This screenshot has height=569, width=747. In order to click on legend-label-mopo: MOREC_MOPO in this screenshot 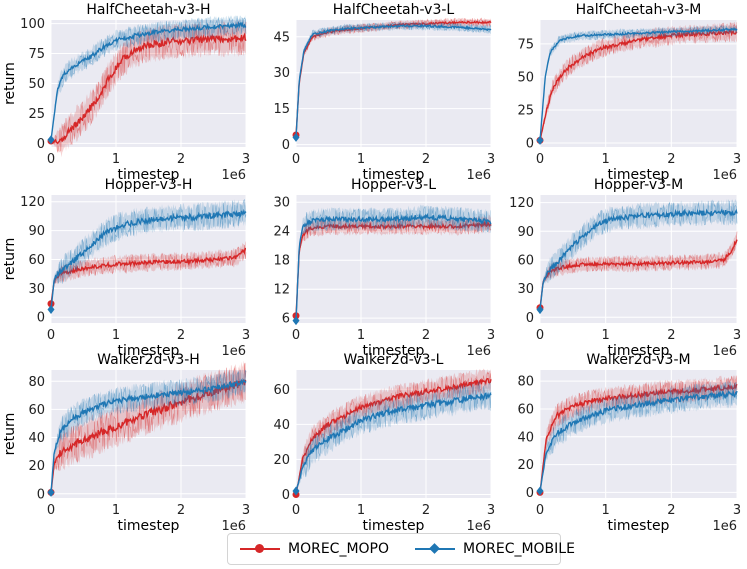, I will do `click(339, 549)`.